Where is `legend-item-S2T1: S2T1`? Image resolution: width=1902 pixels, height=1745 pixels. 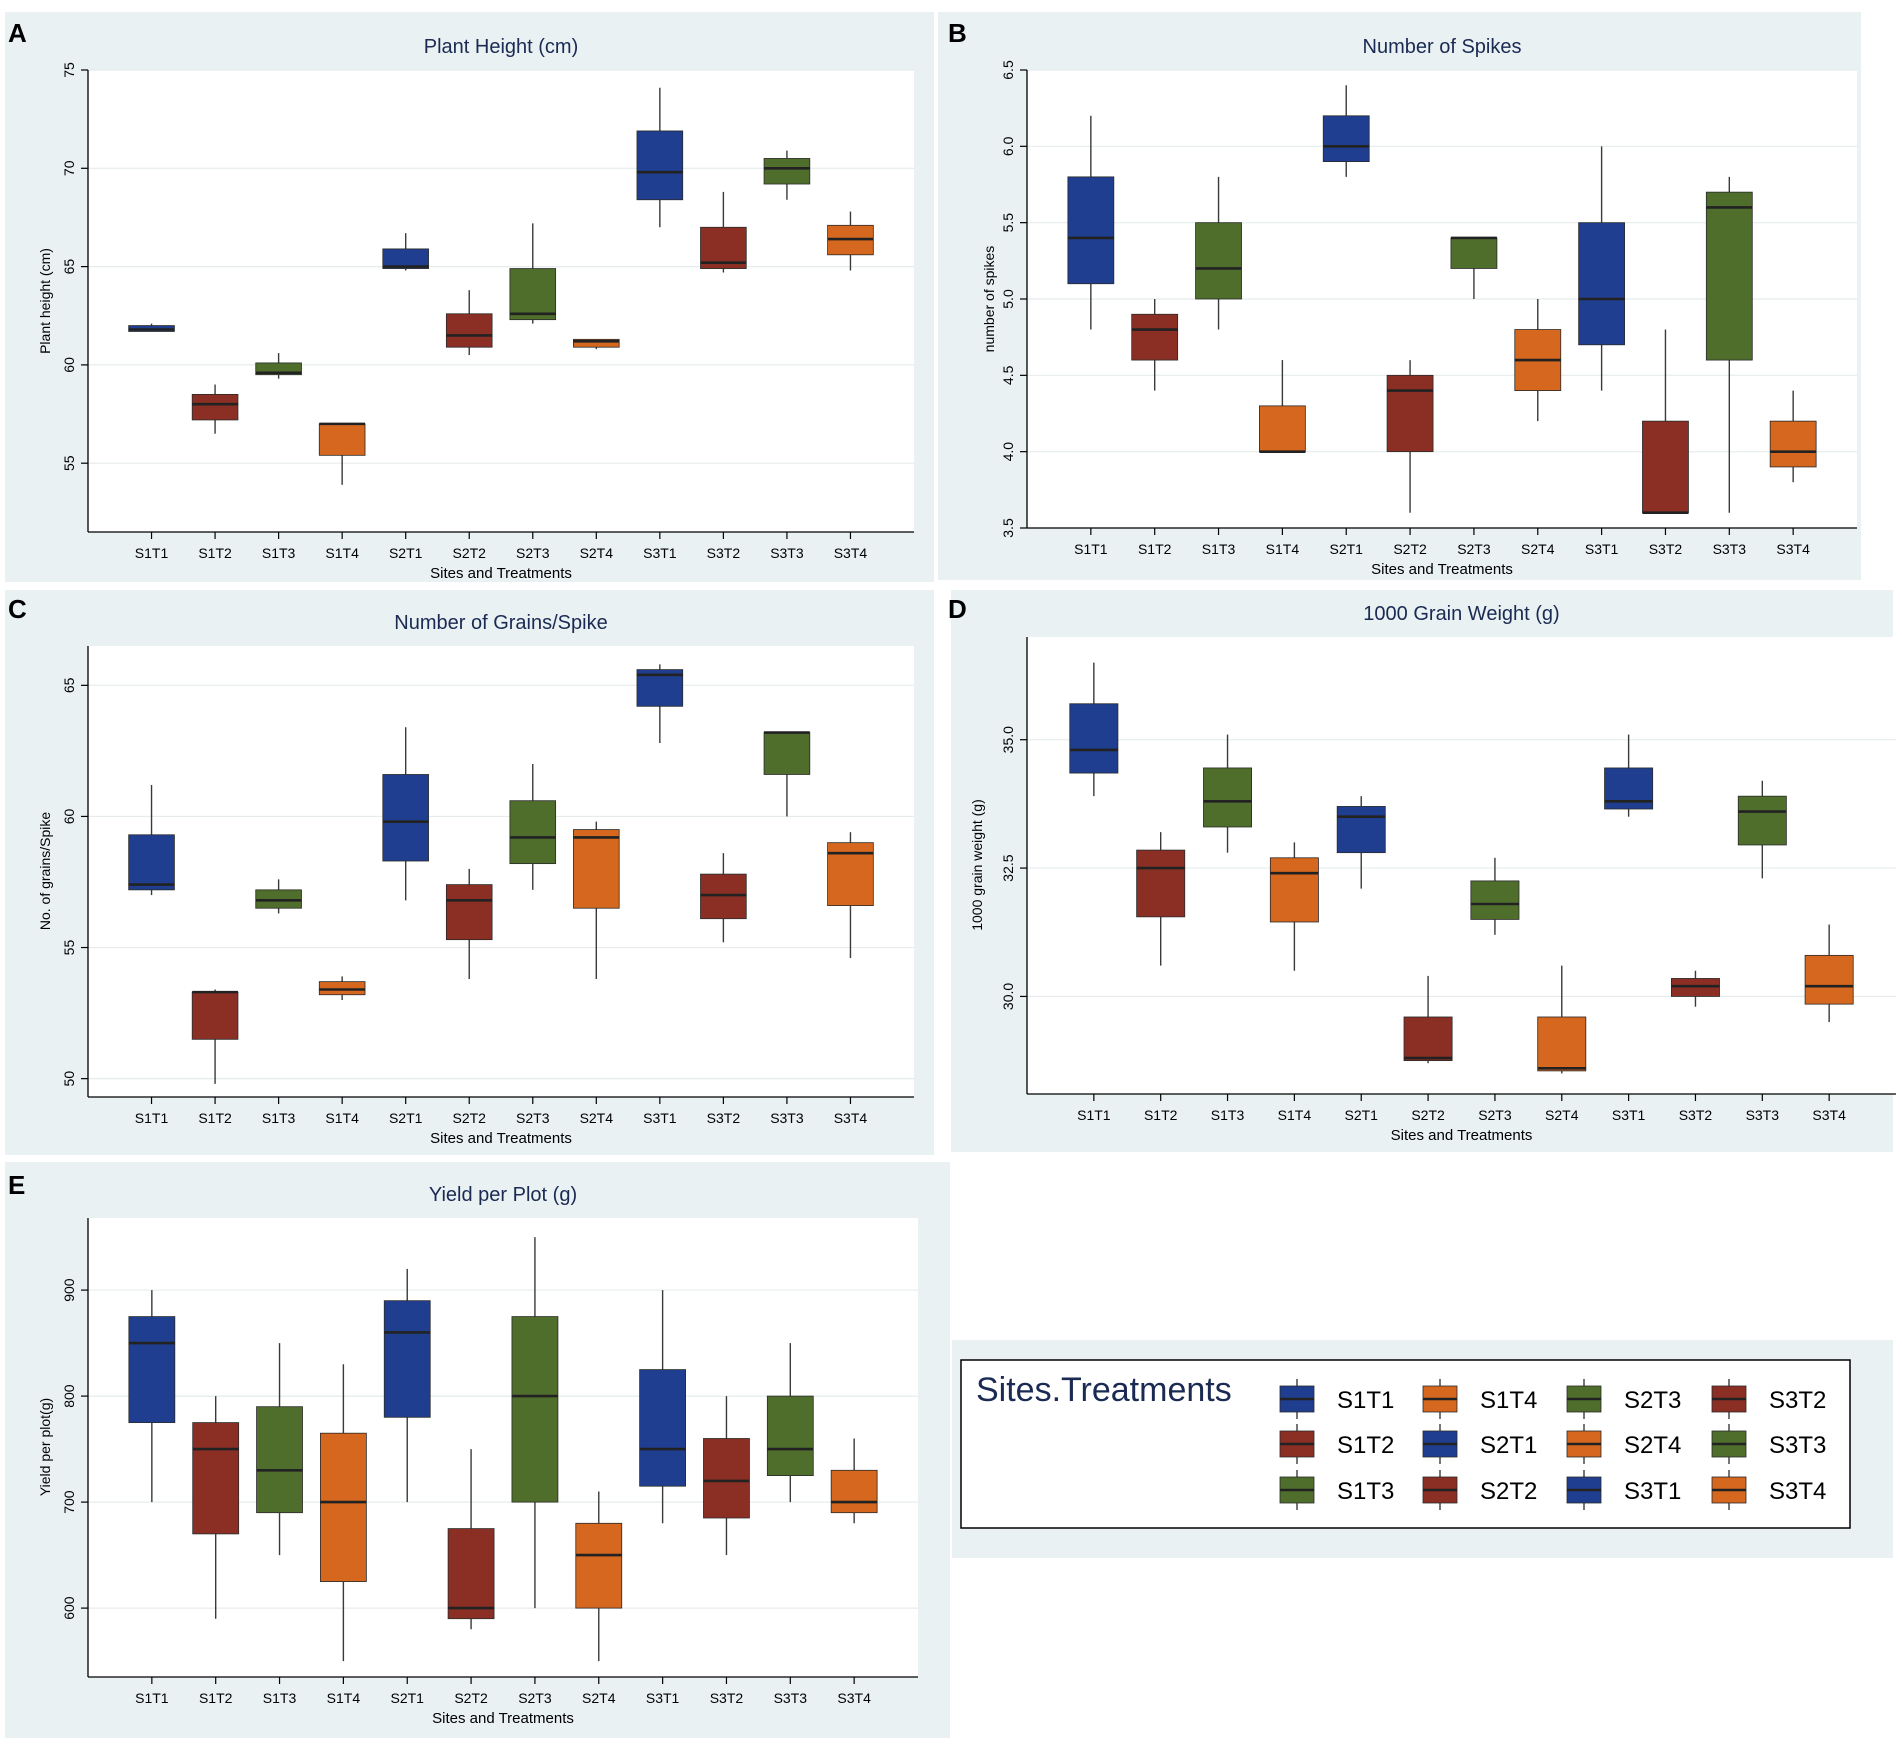
legend-item-S2T1: S2T1 is located at coordinates (1479, 1444).